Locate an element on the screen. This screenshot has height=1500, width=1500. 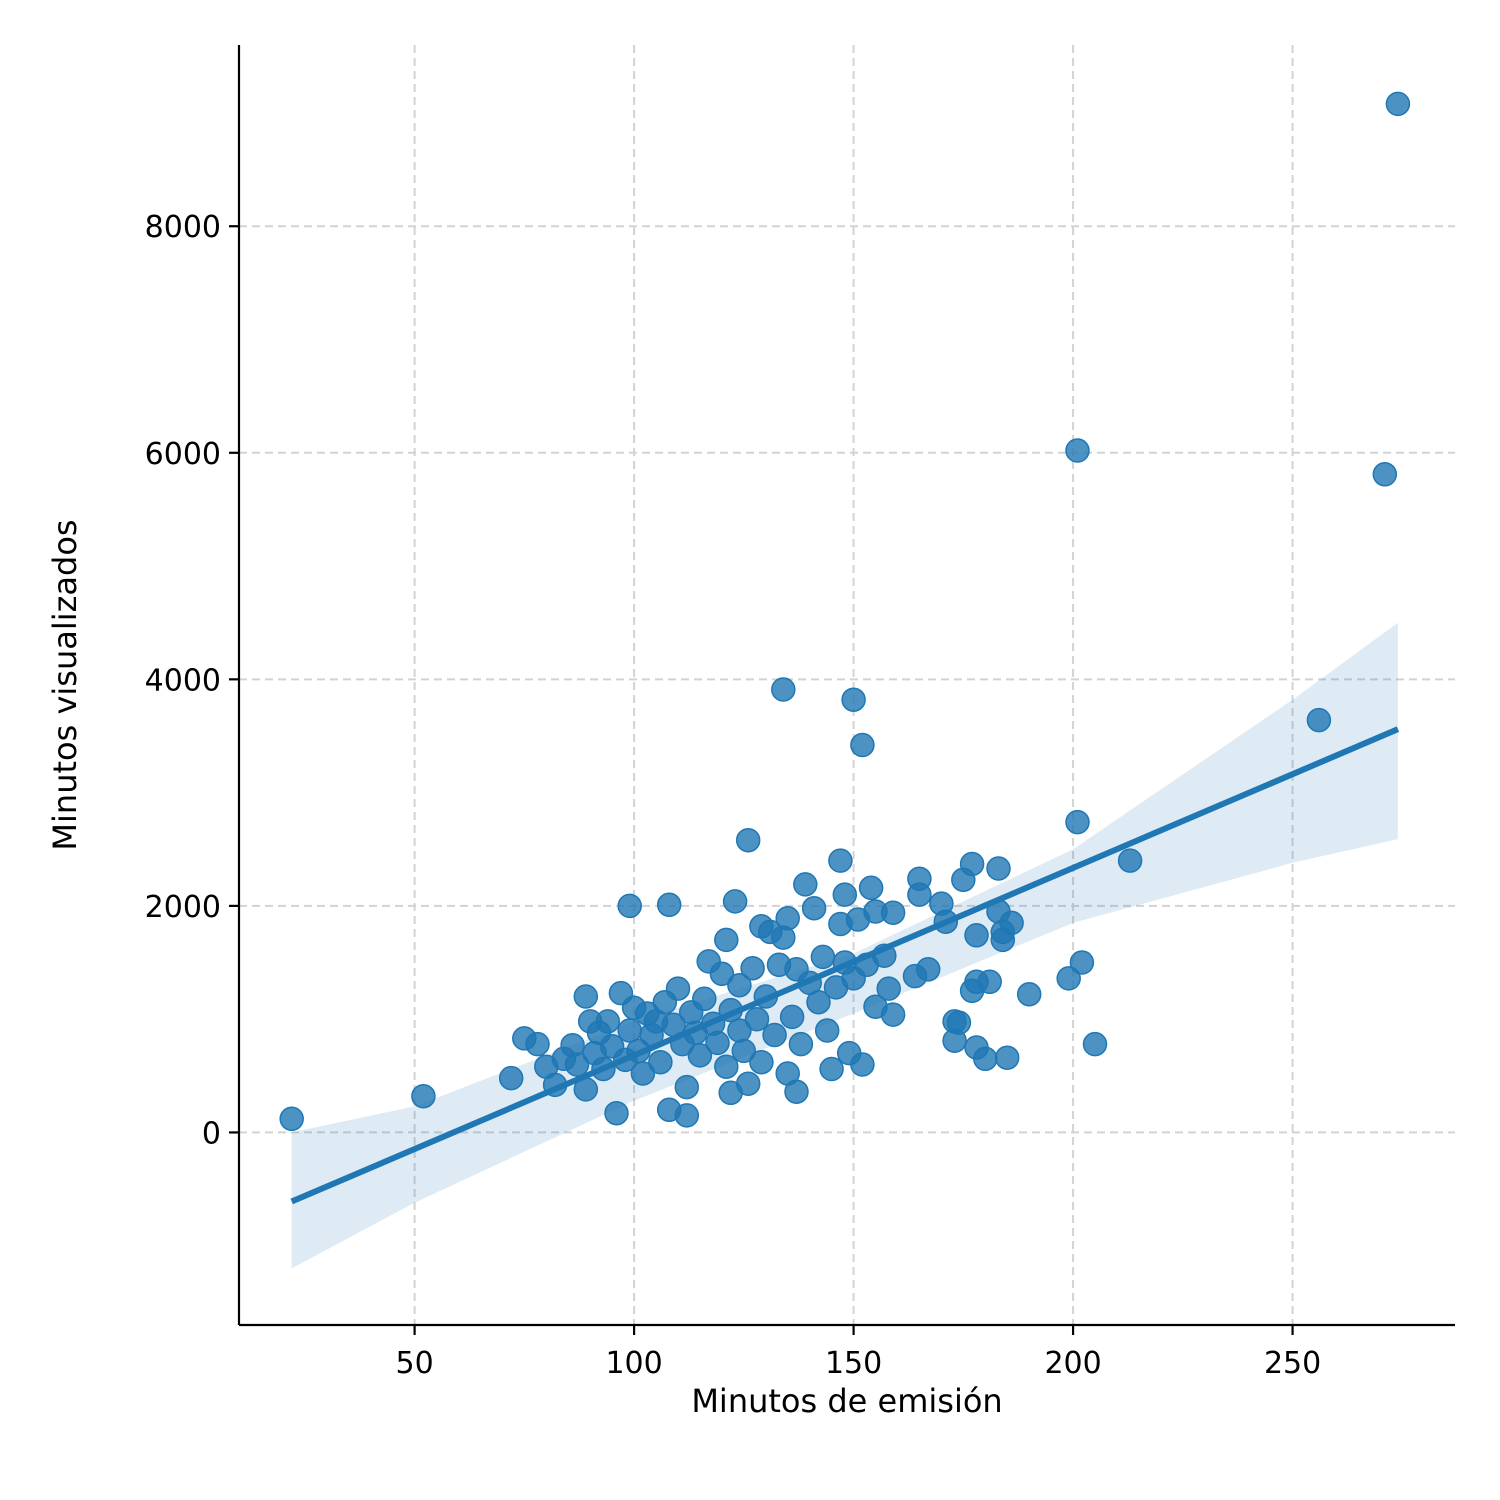
y-tick-label: 2000 is located at coordinates (183, 907).